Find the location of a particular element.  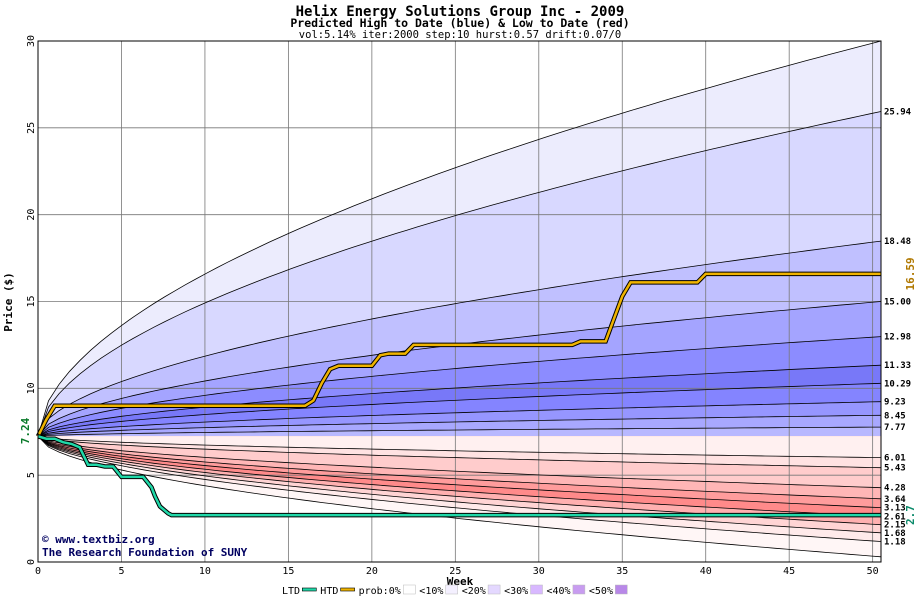

legend-item-label: <10% is located at coordinates (431, 591).